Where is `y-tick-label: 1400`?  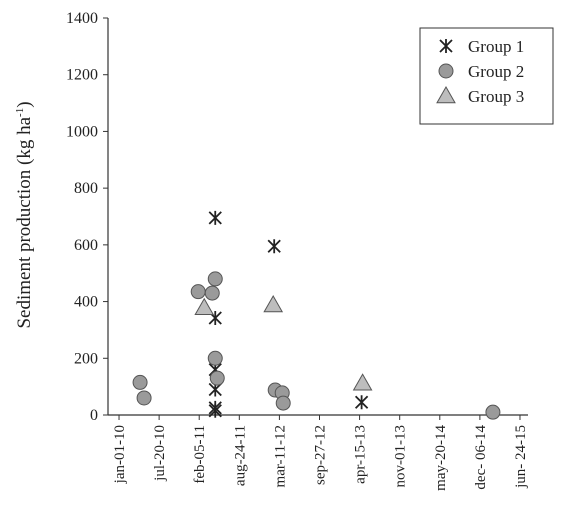
y-tick-label: 1400 is located at coordinates (82, 18).